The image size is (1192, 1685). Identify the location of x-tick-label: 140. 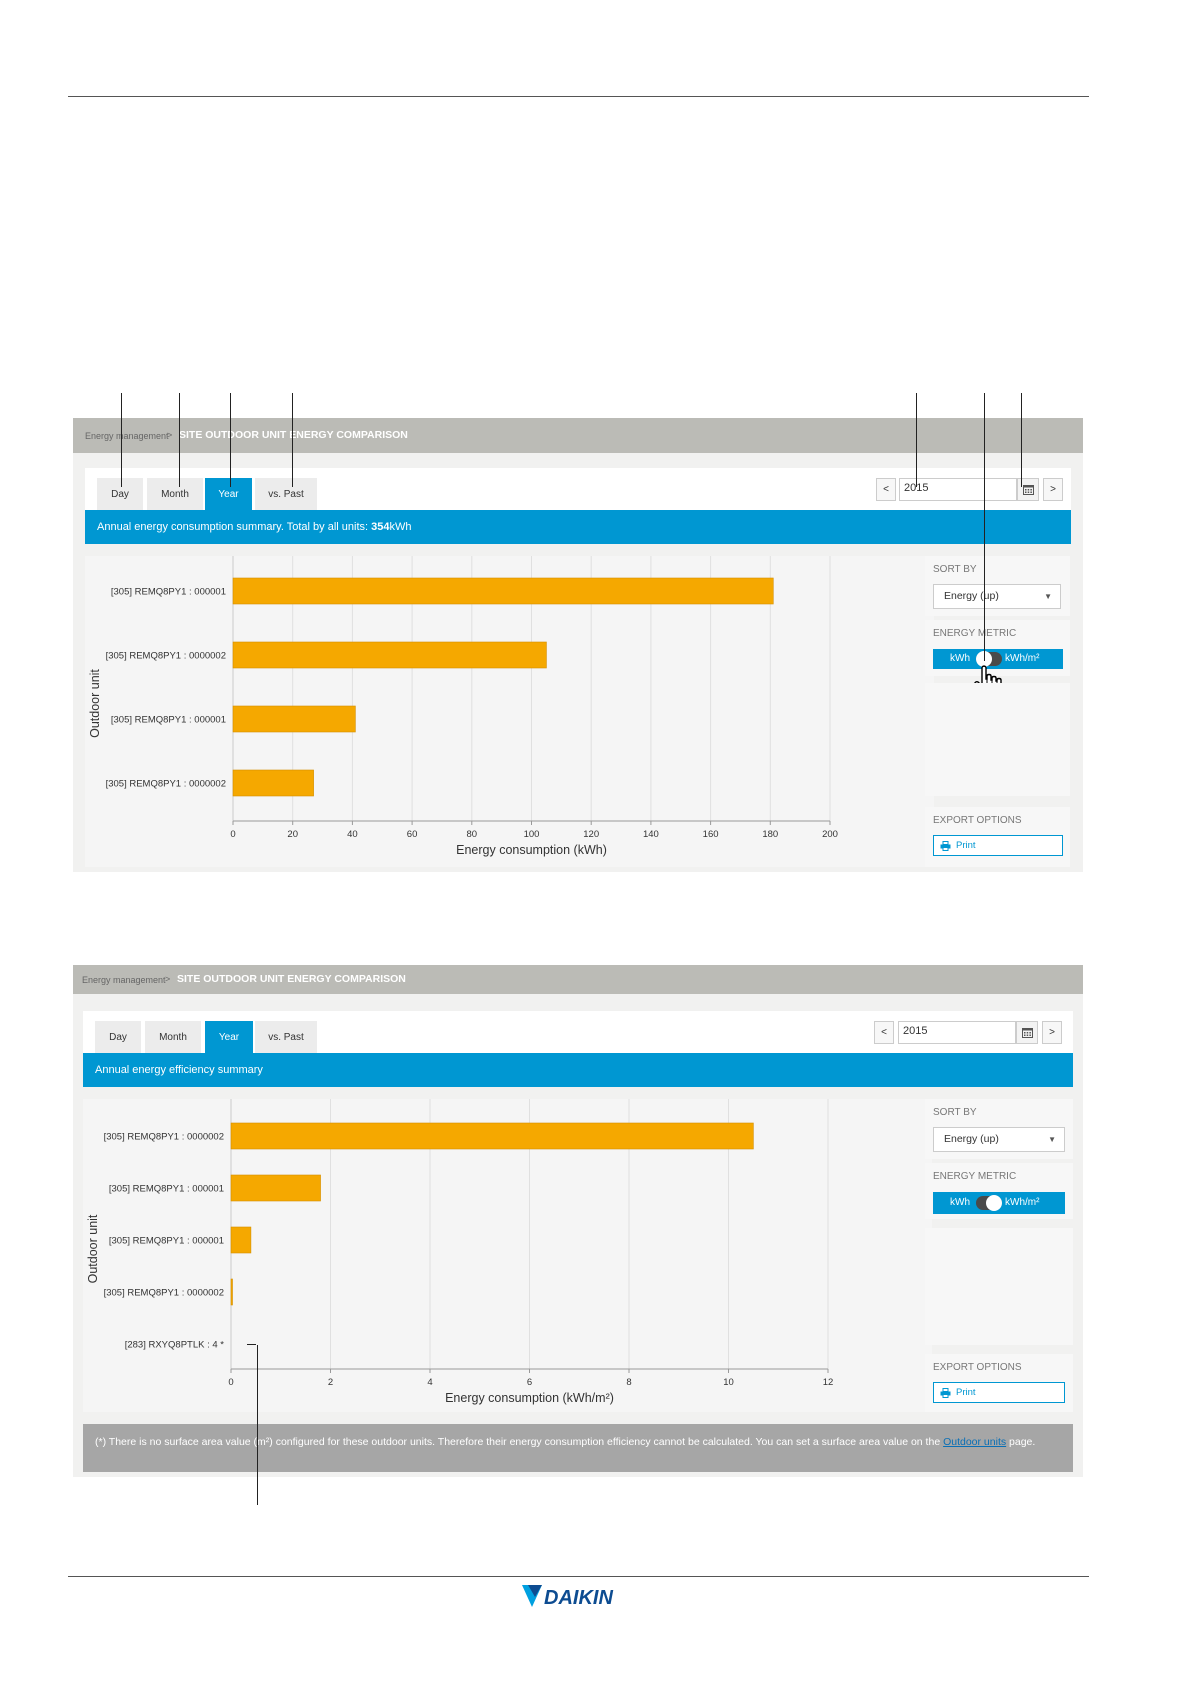
(651, 834).